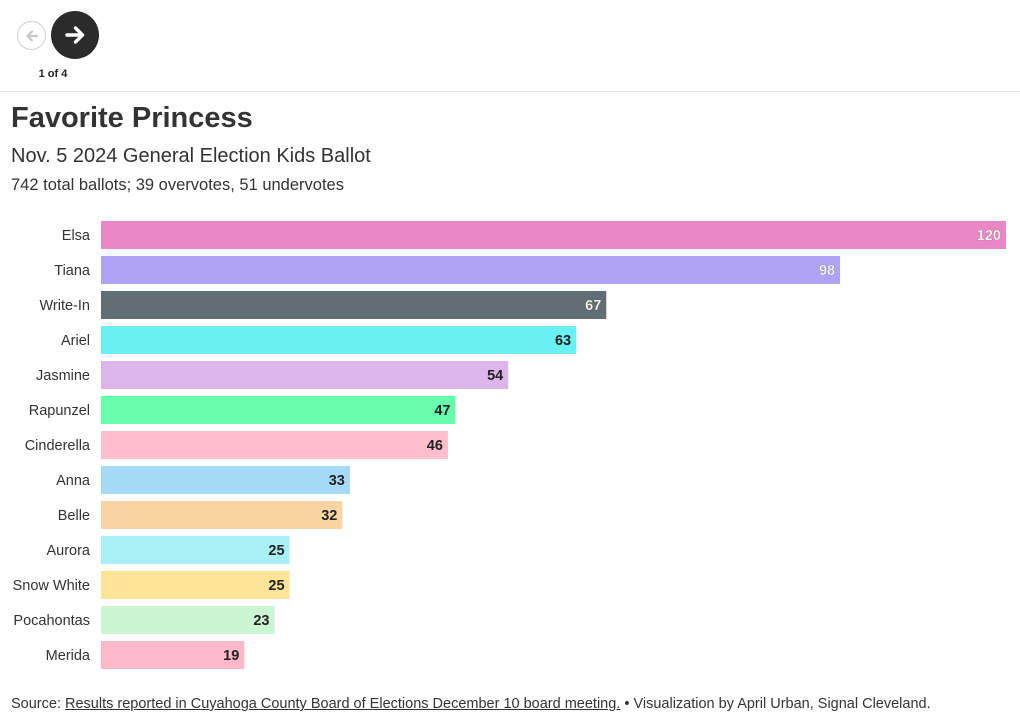 Image resolution: width=1020 pixels, height=724 pixels. I want to click on category-label: Tiana, so click(72, 271).